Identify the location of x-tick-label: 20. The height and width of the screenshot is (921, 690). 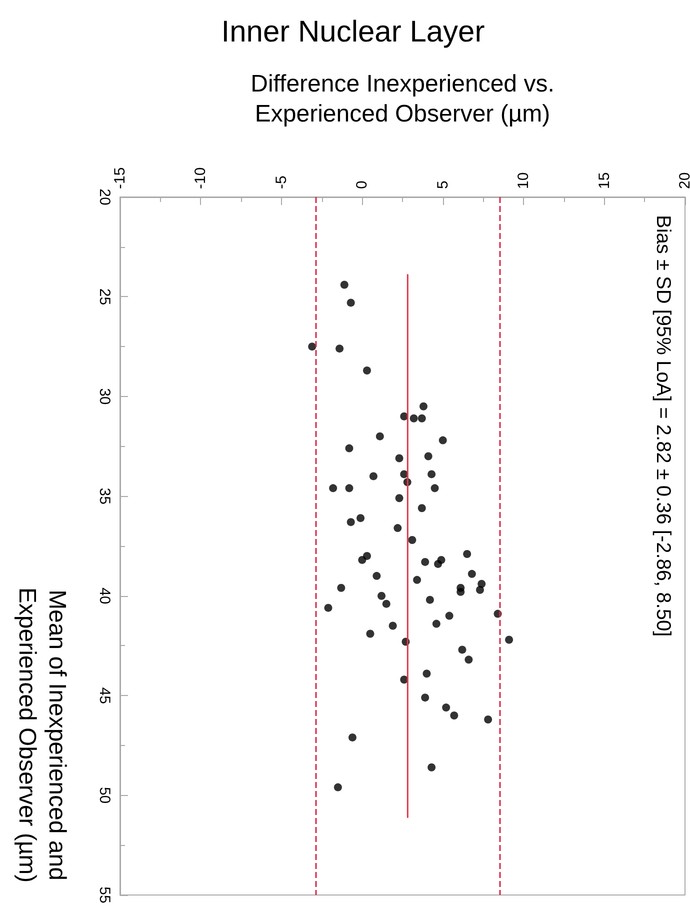
(683, 180).